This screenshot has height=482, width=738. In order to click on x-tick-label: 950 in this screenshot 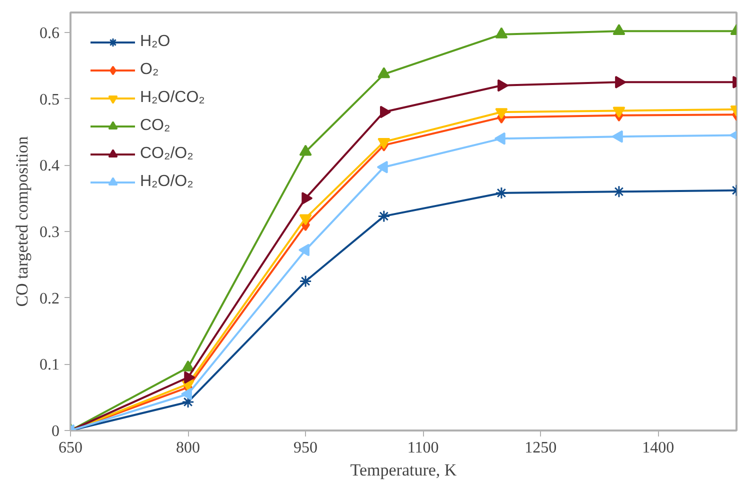, I will do `click(306, 448)`.